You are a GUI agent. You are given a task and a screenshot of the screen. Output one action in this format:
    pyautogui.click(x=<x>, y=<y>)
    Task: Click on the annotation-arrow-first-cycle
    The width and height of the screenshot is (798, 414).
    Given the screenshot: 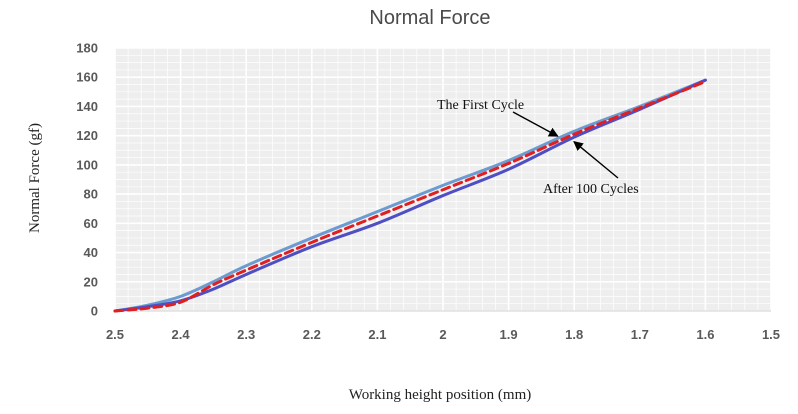 What is the action you would take?
    pyautogui.click(x=535, y=124)
    